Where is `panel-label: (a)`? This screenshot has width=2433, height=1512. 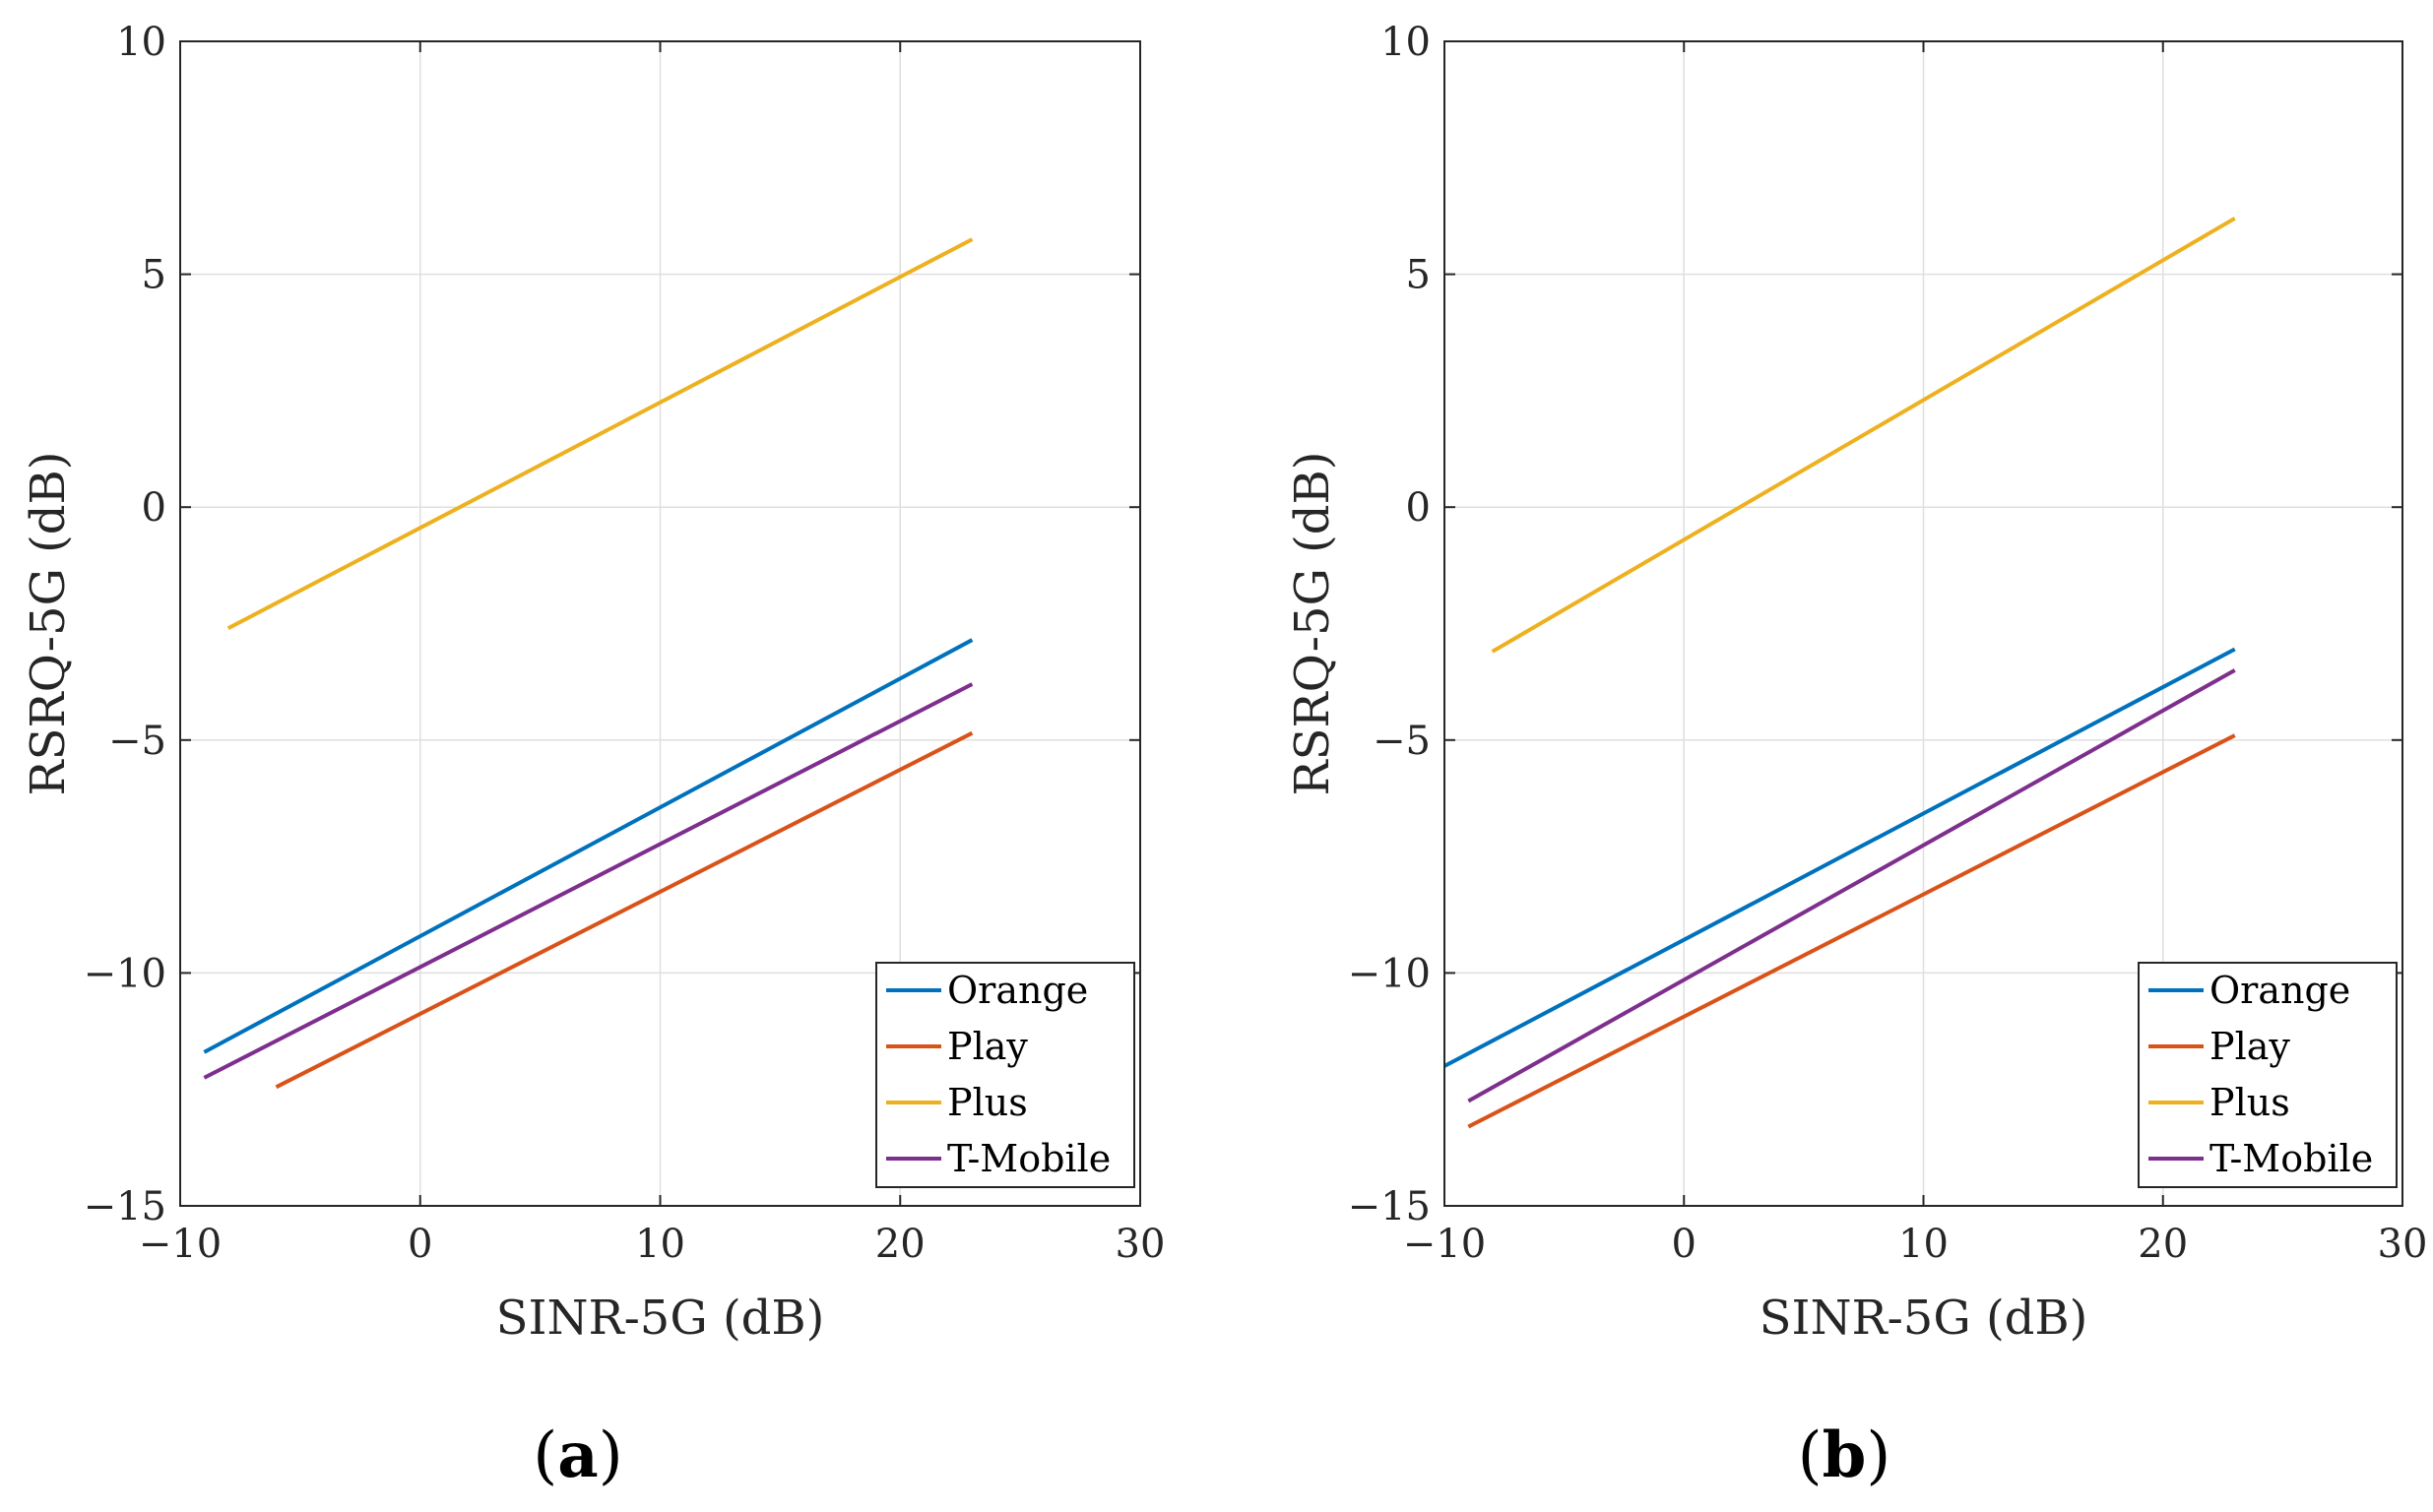
panel-label: (a) is located at coordinates (577, 1455).